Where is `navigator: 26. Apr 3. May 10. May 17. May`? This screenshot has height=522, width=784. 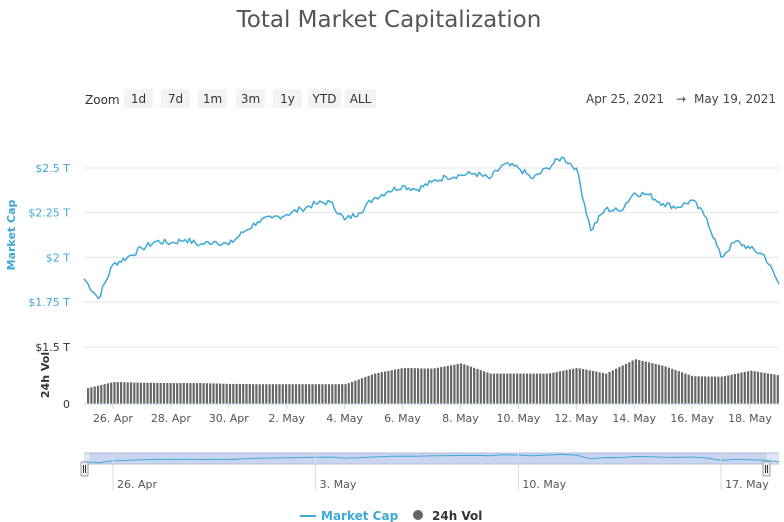
navigator: 26. Apr 3. May 10. May 17. May is located at coordinates (430, 471).